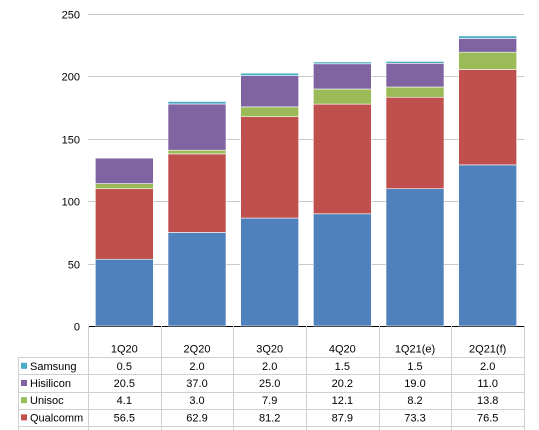 This screenshot has height=430, width=539. I want to click on data-label: 19.0, so click(414, 384).